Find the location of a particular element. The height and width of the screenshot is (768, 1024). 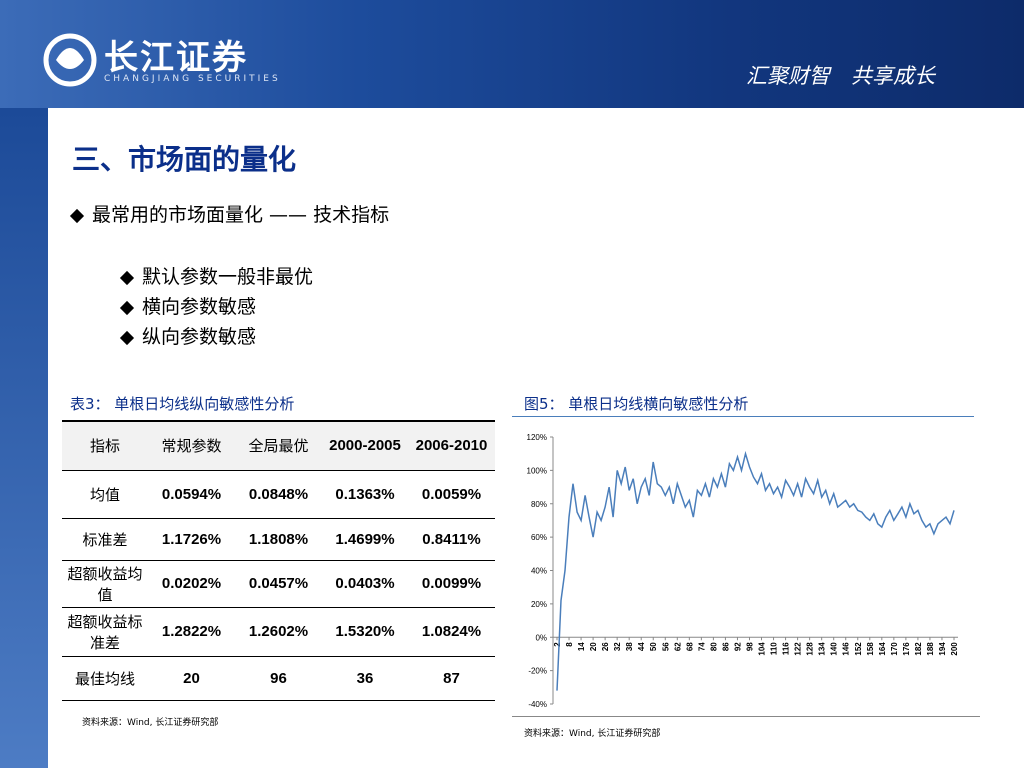

y-tick-label: -40% is located at coordinates (537, 704).